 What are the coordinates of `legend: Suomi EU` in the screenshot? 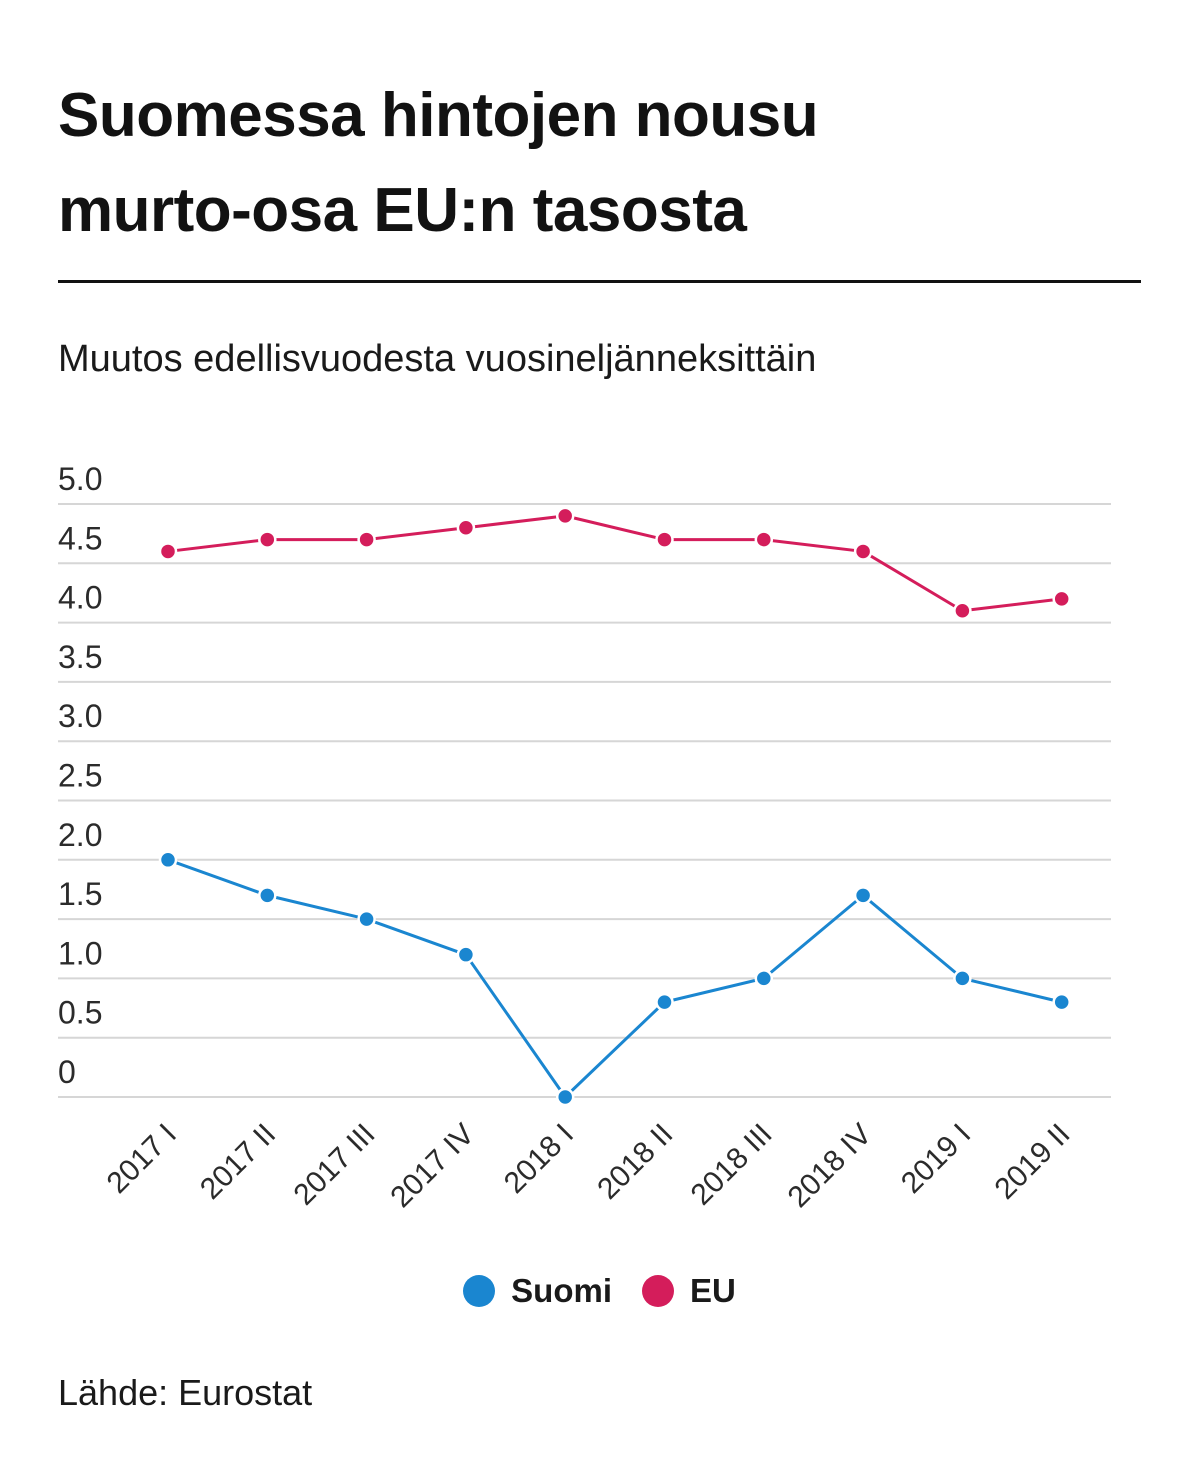 It's located at (599, 1291).